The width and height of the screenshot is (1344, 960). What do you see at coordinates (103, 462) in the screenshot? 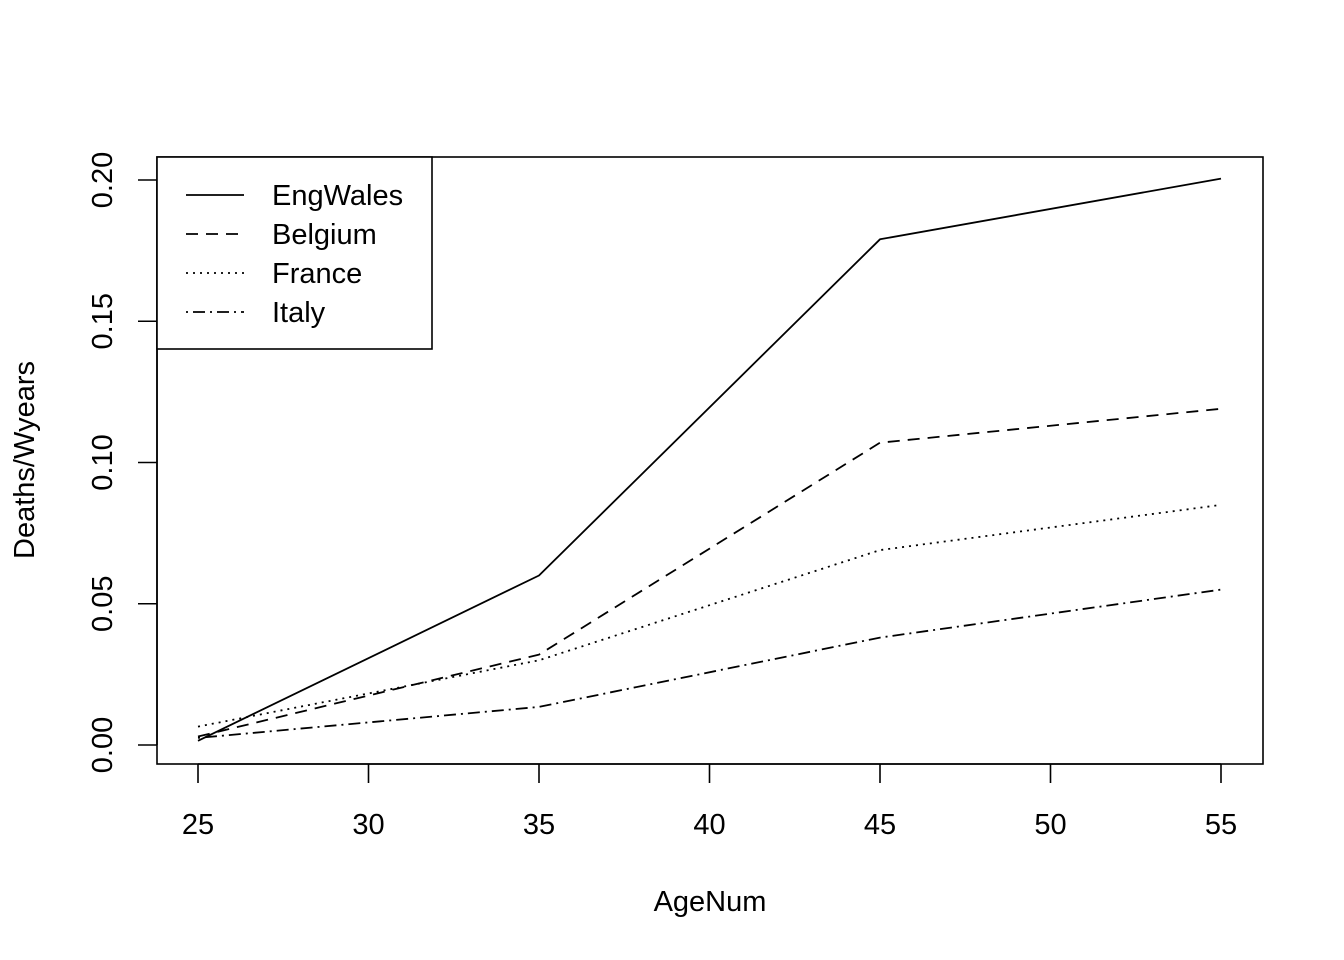
I see `y-tick-label: 0.10` at bounding box center [103, 462].